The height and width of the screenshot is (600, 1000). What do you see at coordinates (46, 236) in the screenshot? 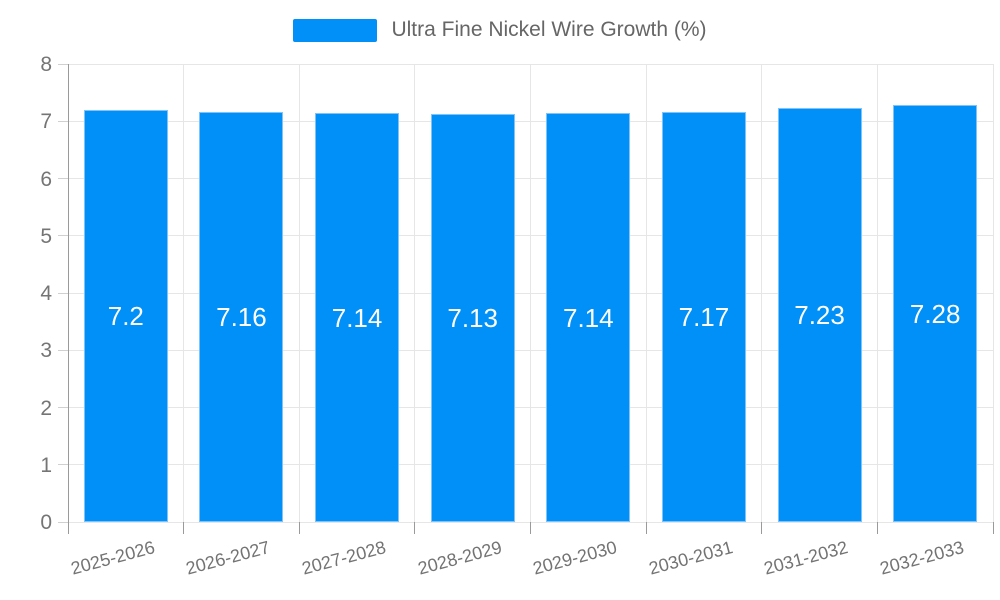
I see `y-axis-tick-label: 5` at bounding box center [46, 236].